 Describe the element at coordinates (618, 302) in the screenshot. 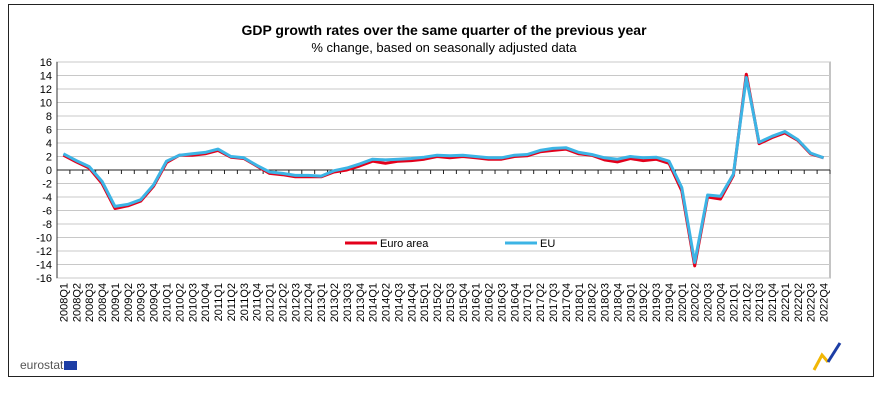

I see `x-tick-label: 2018Q4` at that location.